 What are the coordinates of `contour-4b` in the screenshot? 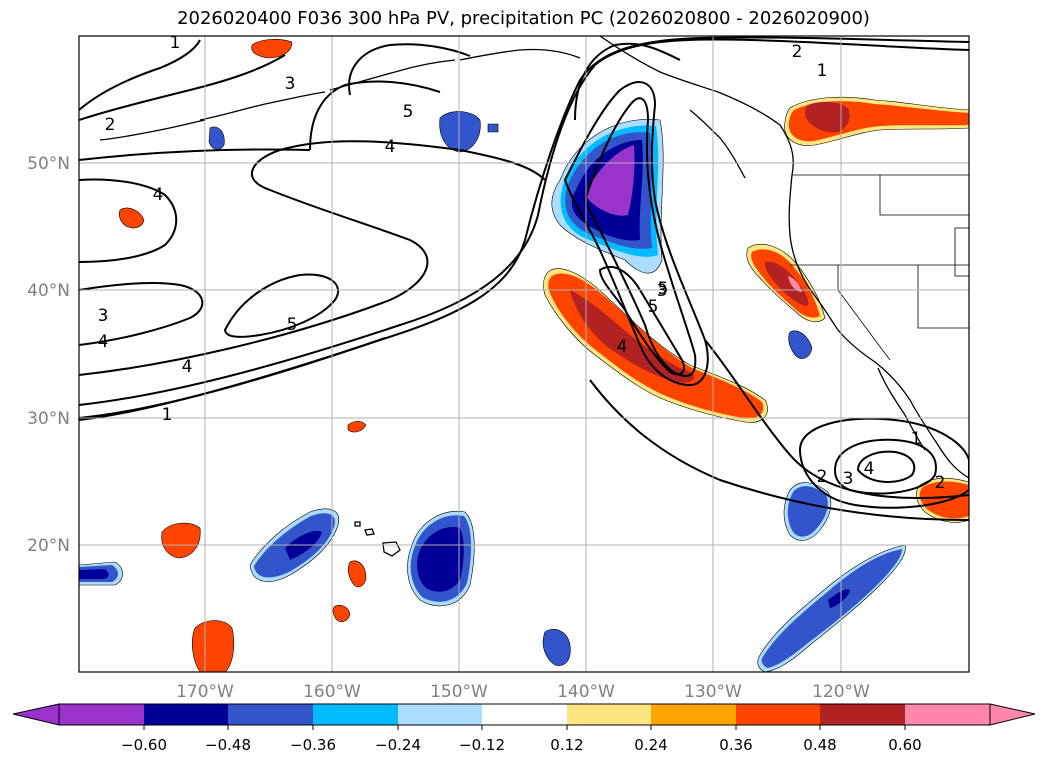 It's located at (195, 154).